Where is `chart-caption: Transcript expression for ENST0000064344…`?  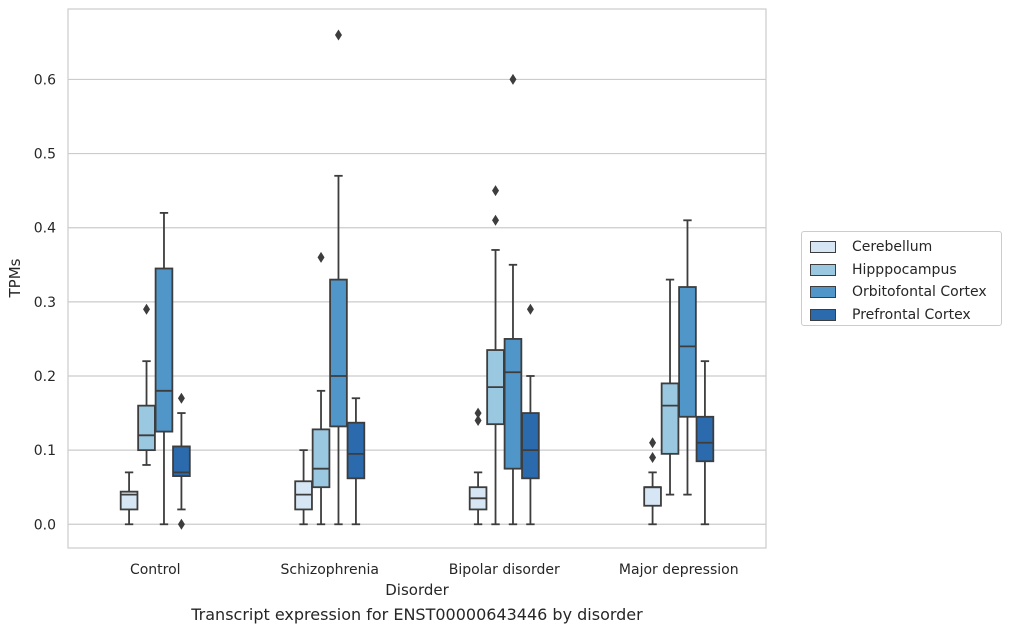
chart-caption: Transcript expression for ENST0000064344… is located at coordinates (417, 614).